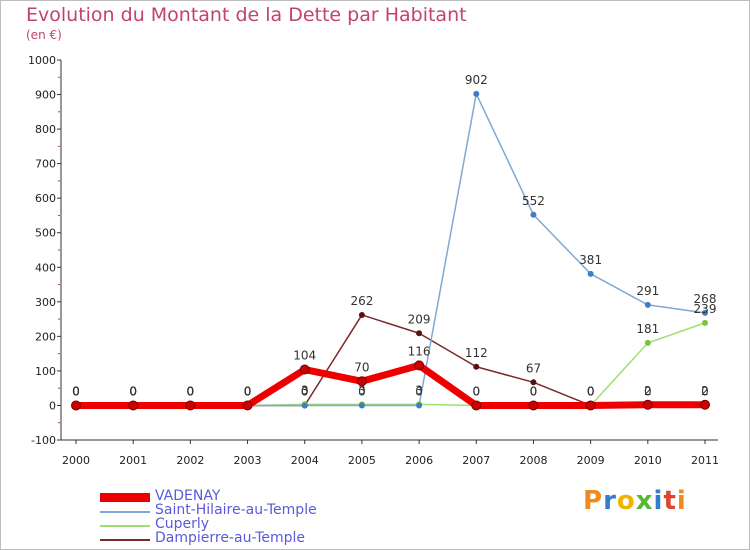  What do you see at coordinates (45, 267) in the screenshot?
I see `y-tick-label: 400` at bounding box center [45, 267].